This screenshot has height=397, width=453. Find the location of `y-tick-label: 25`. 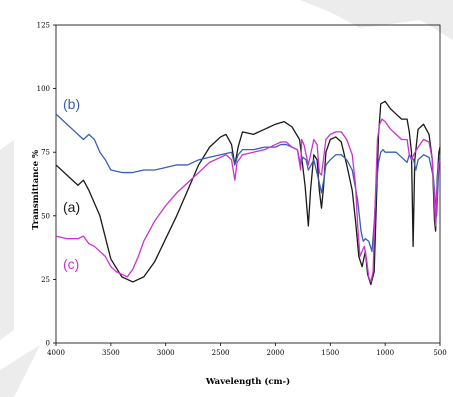

y-tick-label: 25 is located at coordinates (45, 280).